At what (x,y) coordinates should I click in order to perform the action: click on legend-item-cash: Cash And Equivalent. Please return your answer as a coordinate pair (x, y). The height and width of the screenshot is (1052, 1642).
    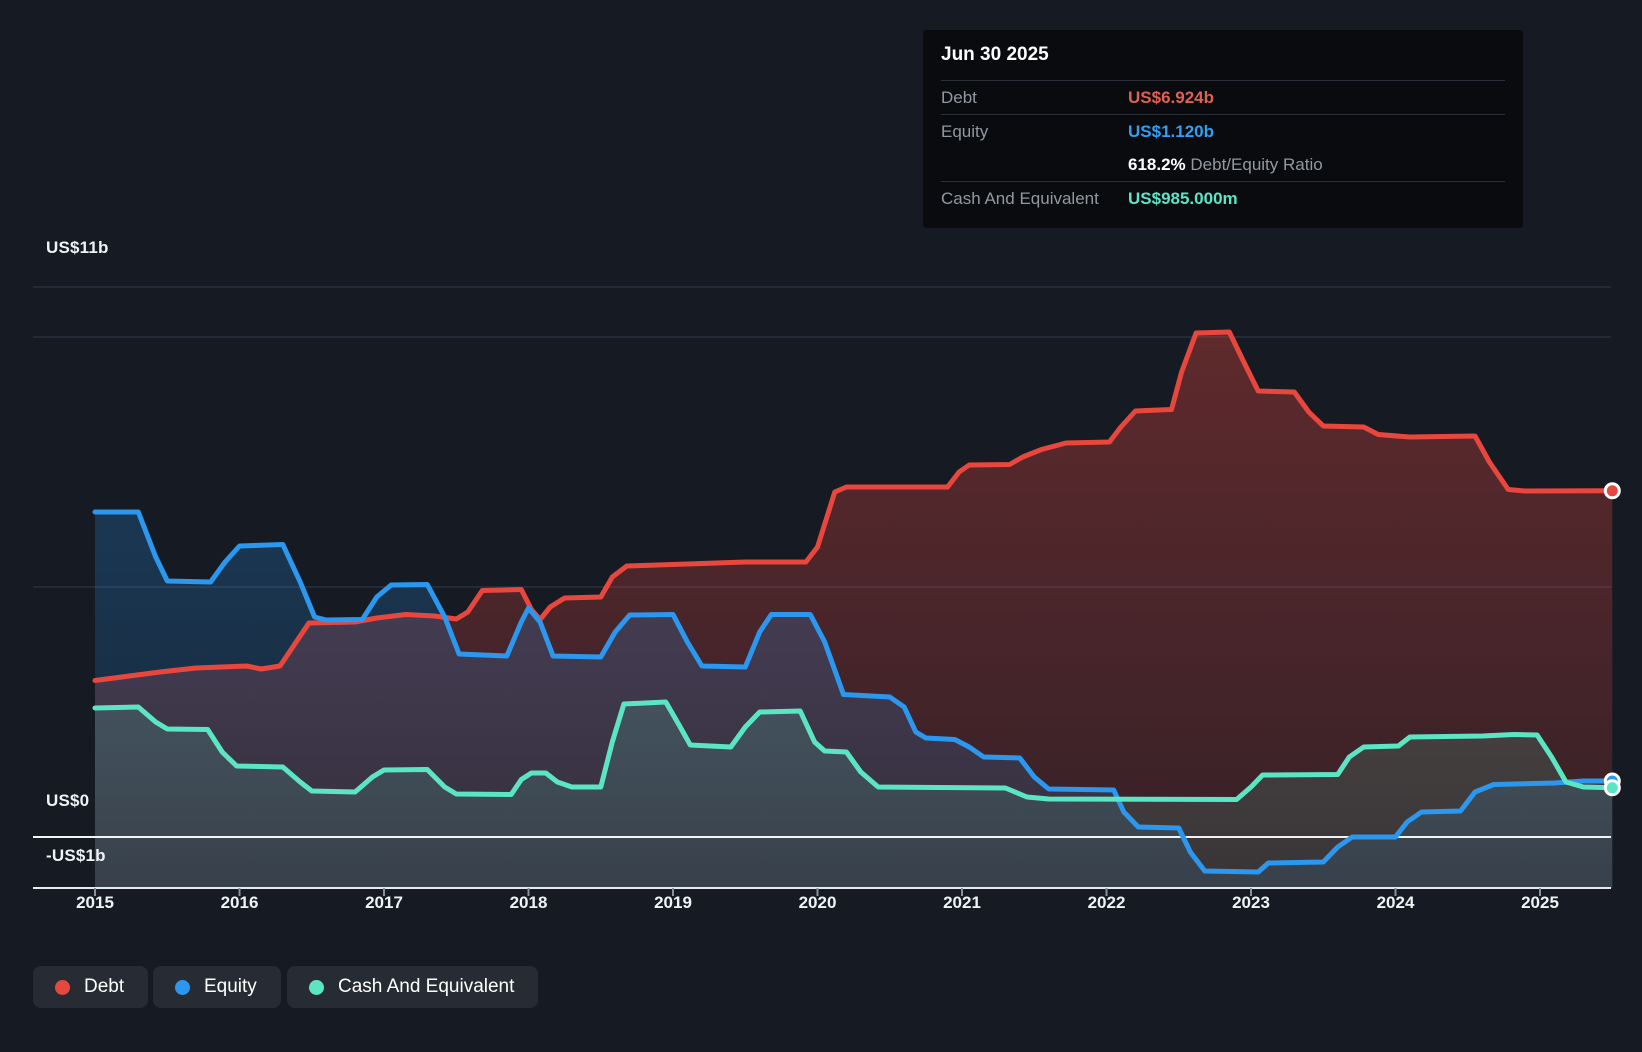
    Looking at the image, I should click on (413, 987).